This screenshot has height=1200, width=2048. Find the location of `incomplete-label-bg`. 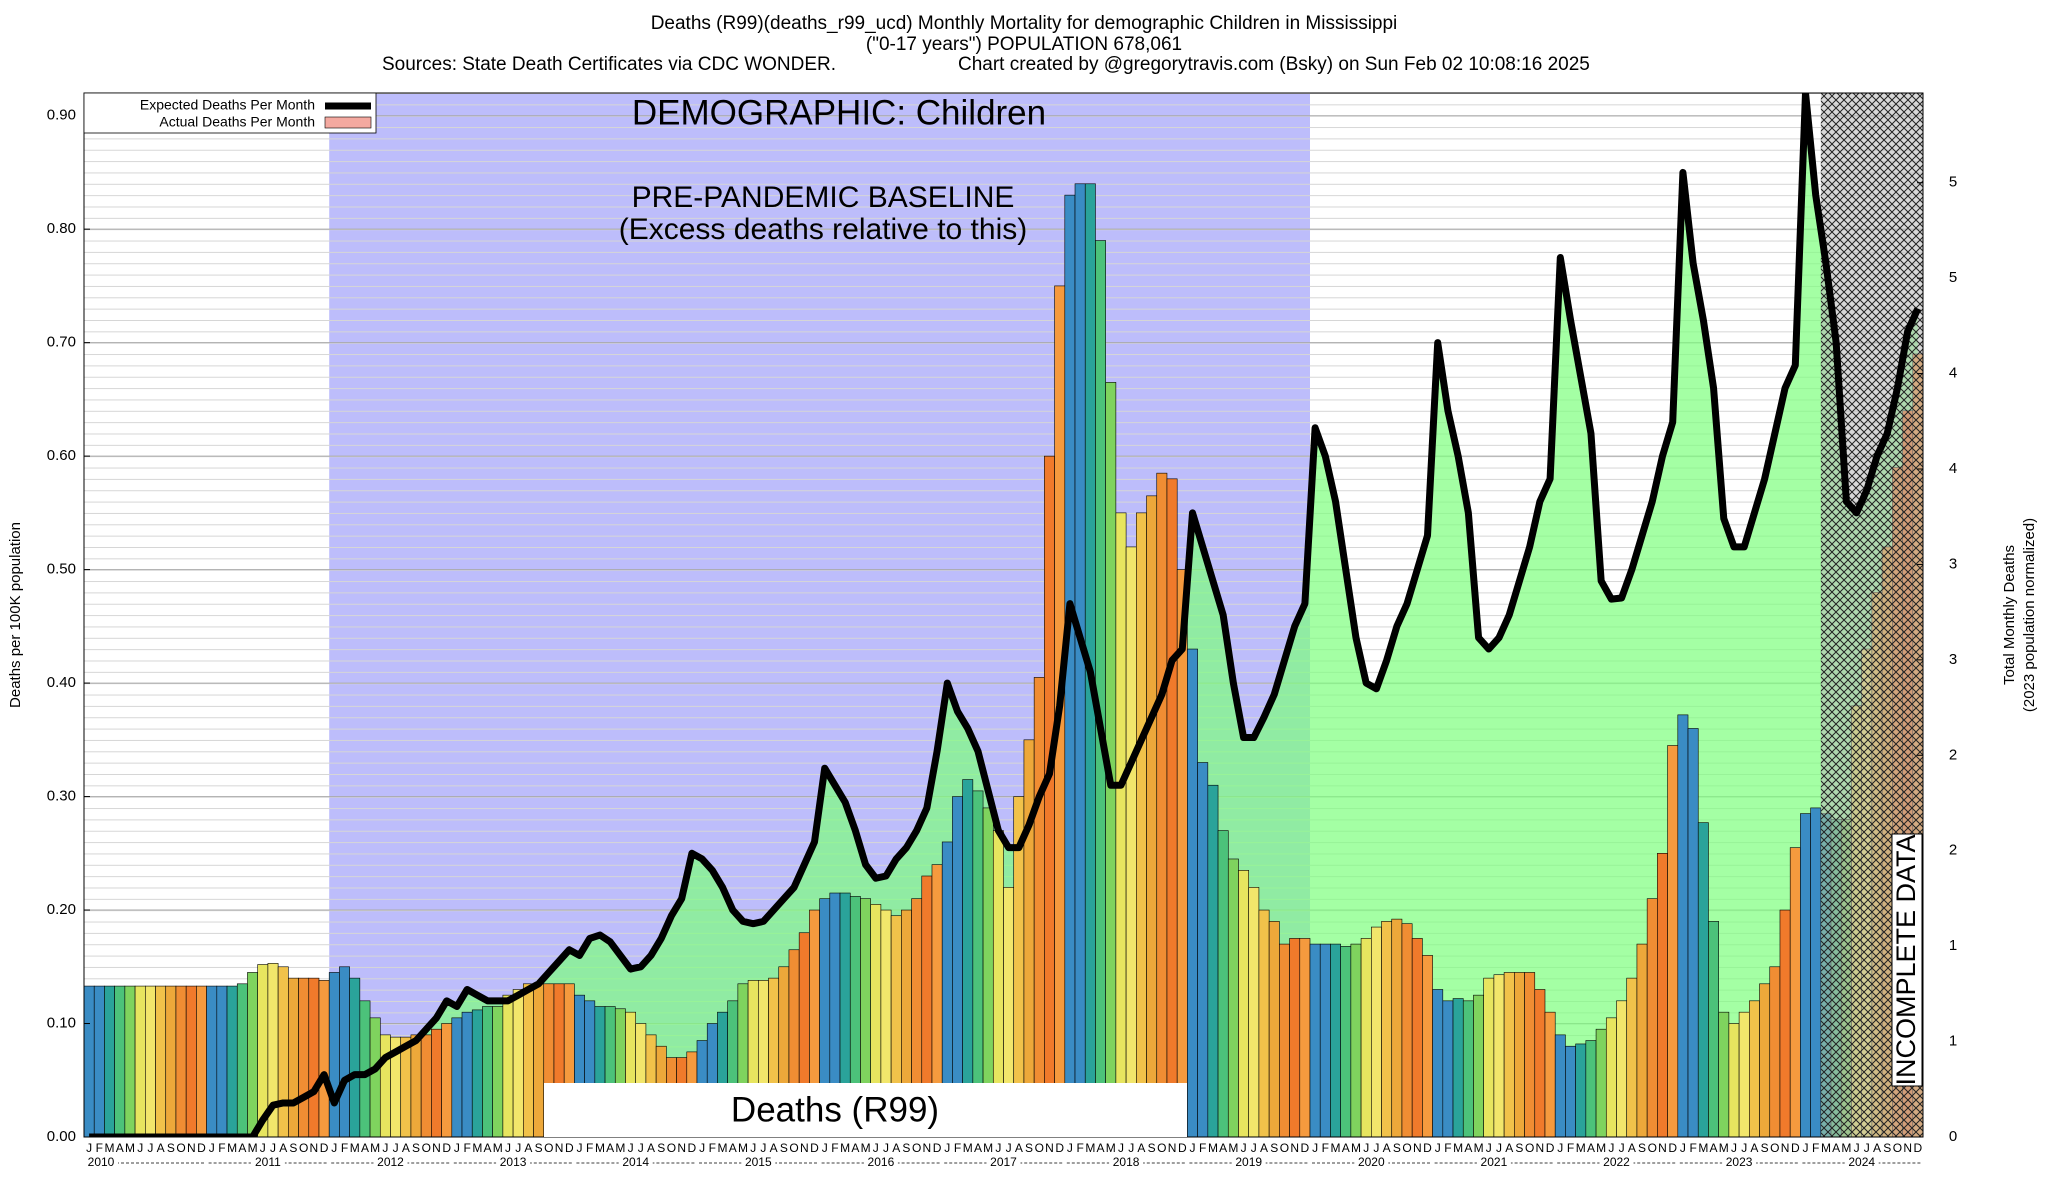

incomplete-label-bg is located at coordinates (1907, 960).